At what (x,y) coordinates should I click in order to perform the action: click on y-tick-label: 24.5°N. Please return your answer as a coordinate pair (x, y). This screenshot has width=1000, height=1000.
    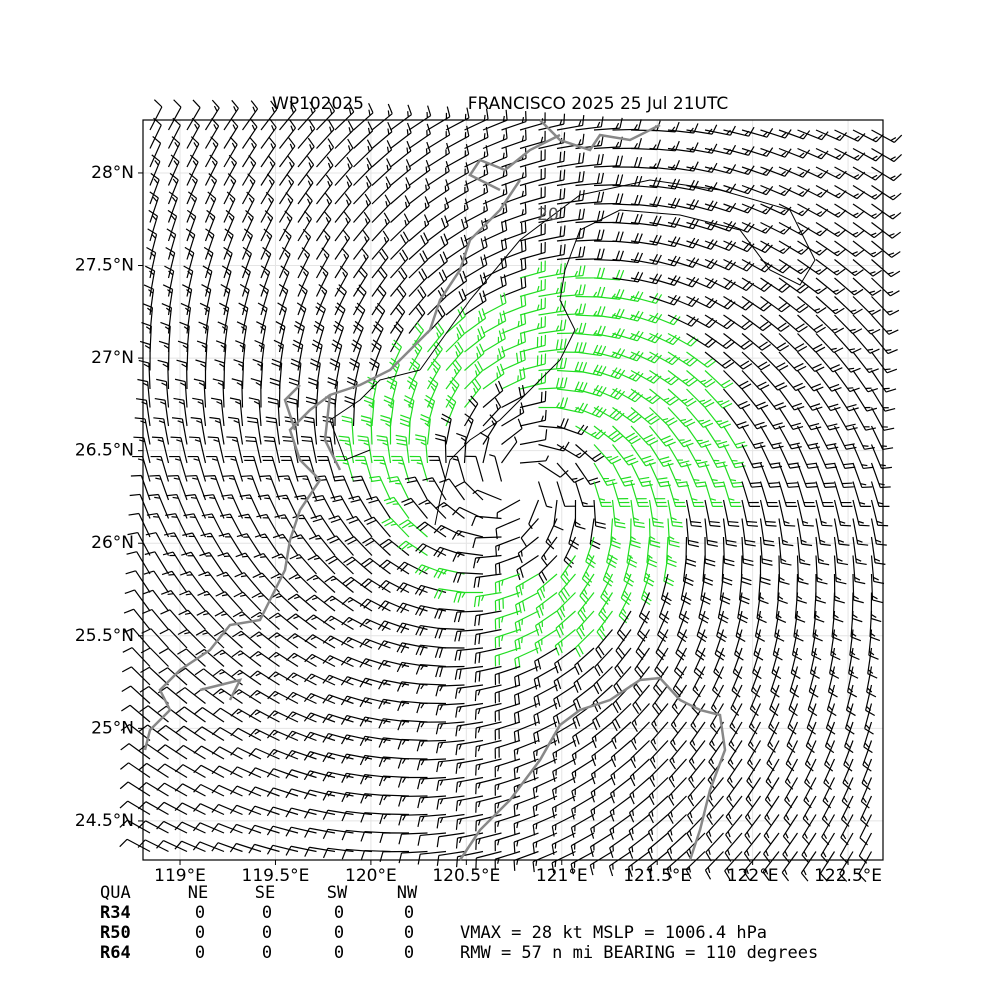
    Looking at the image, I should click on (104, 821).